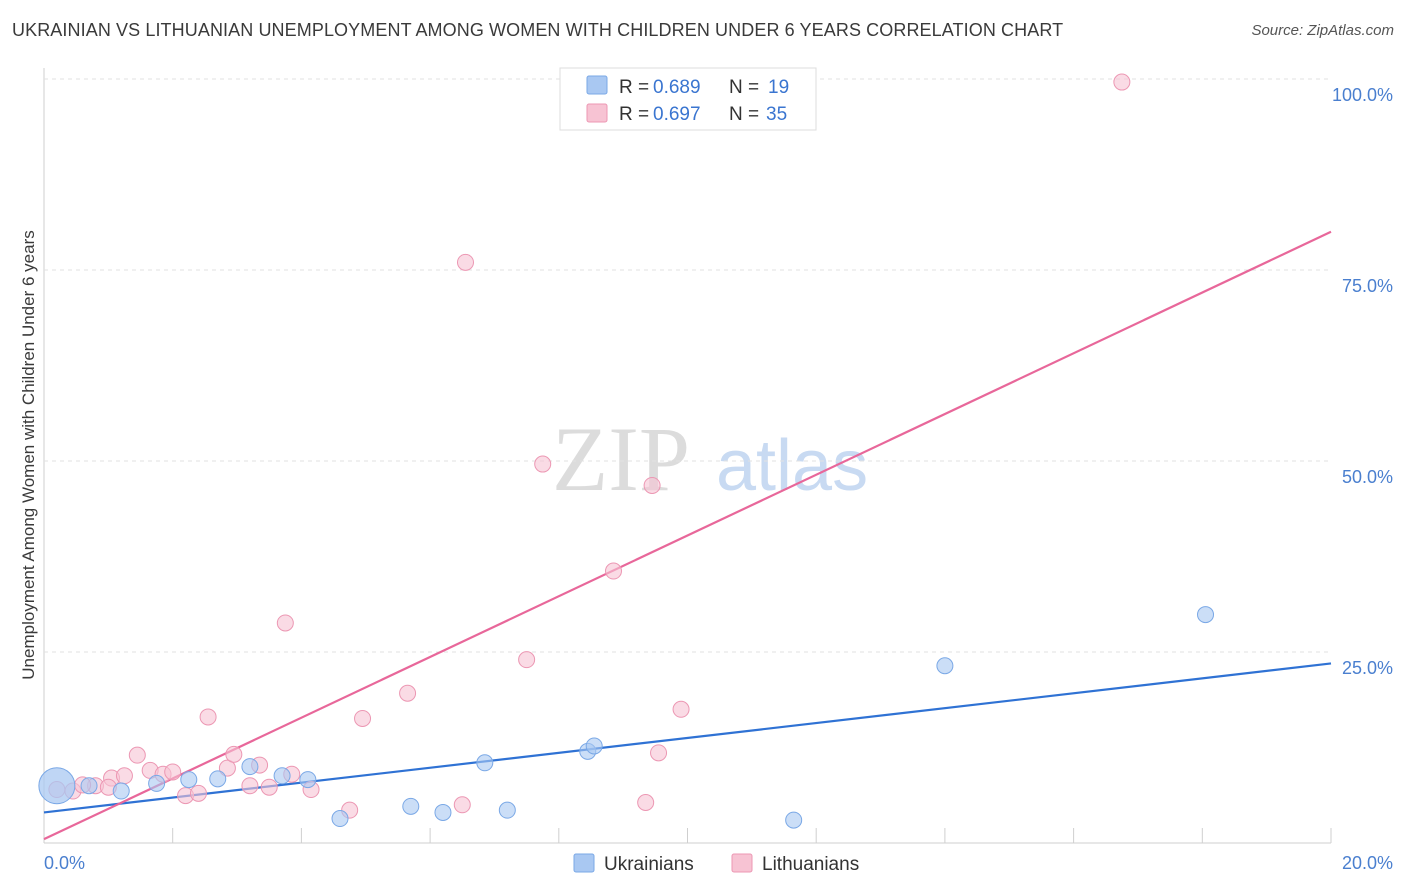 This screenshot has height=892, width=1406. What do you see at coordinates (634, 87) in the screenshot?
I see `legend-r-label-1: R =` at bounding box center [634, 87].